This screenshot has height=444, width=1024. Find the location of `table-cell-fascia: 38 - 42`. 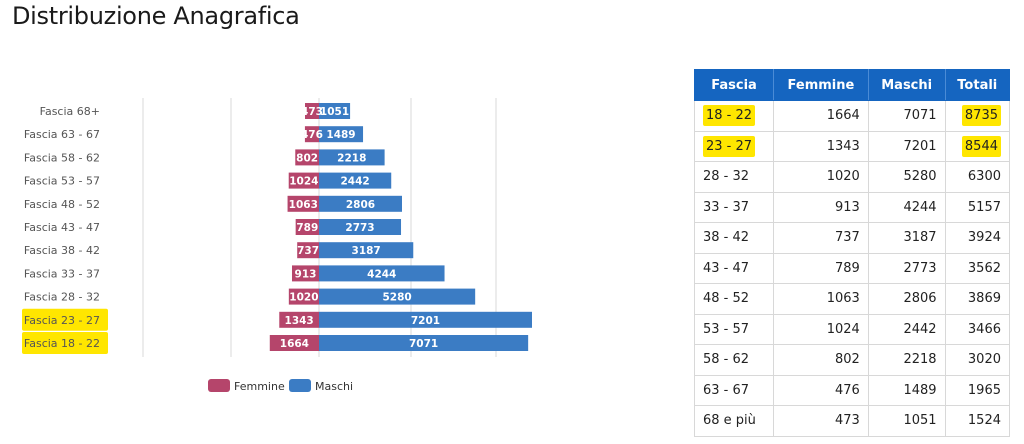

table-cell-fascia: 38 - 42 is located at coordinates (734, 238).